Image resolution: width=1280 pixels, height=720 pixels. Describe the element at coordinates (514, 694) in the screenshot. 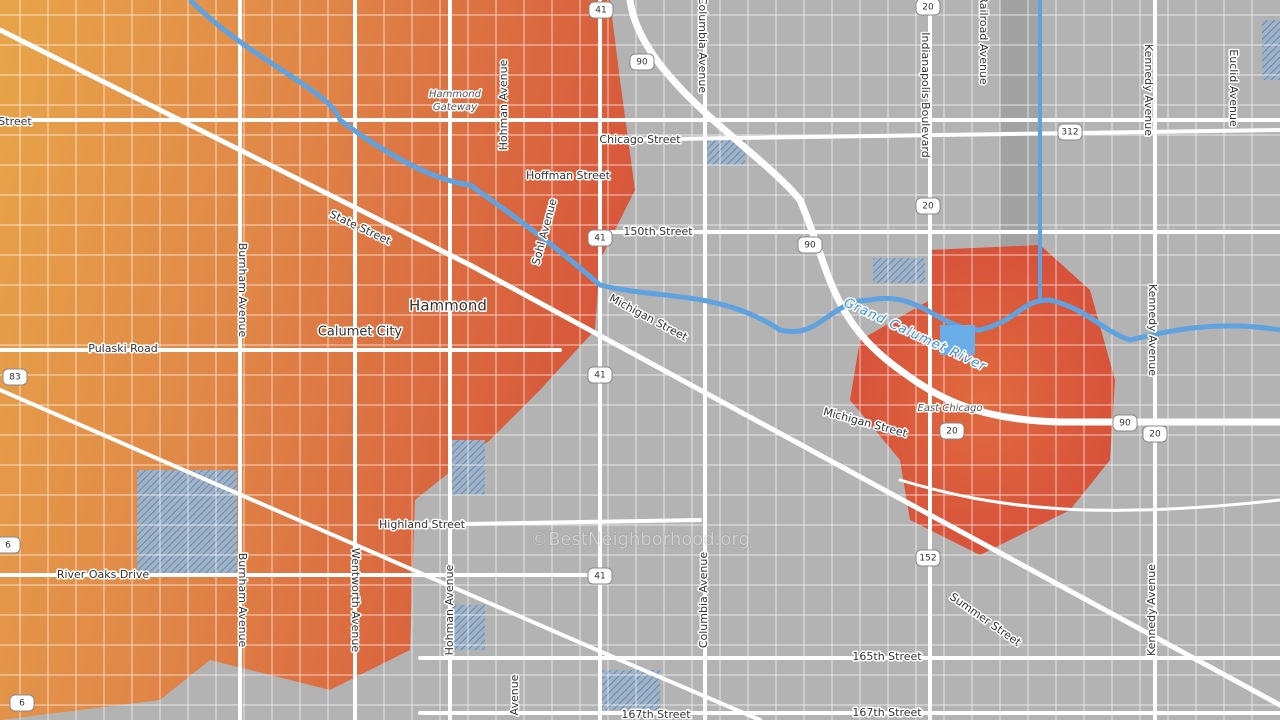

I see `street-label: Avenue` at that location.